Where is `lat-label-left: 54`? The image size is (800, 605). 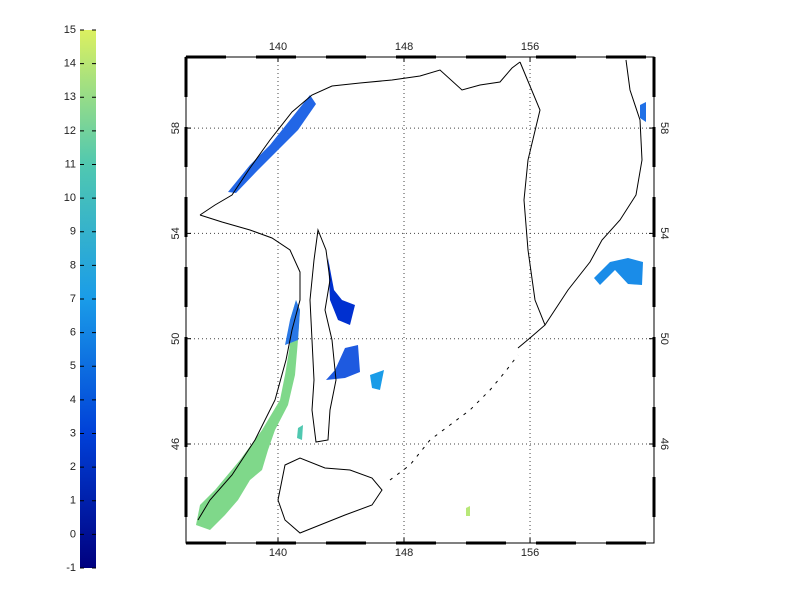 lat-label-left: 54 is located at coordinates (176, 233).